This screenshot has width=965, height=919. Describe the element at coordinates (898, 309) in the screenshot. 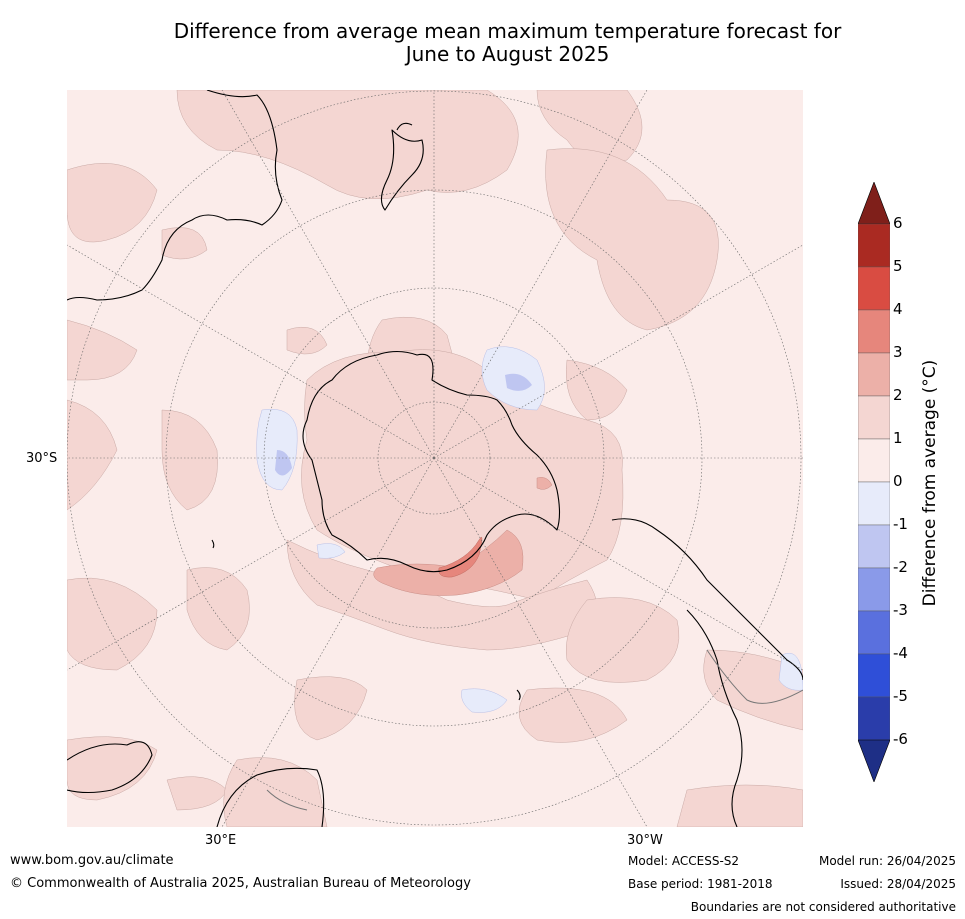

I see `colorbar-tick-label: 4` at that location.